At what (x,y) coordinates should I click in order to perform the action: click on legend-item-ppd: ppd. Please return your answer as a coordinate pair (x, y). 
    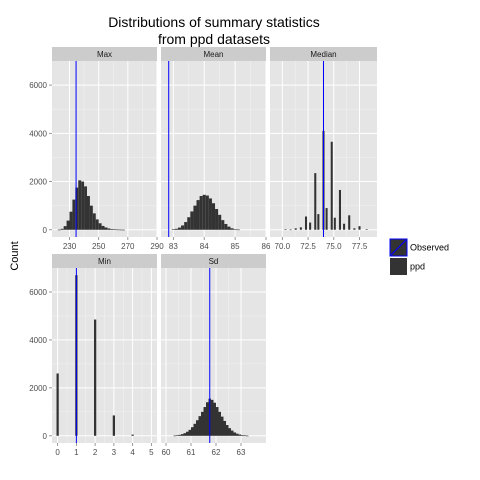
    Looking at the image, I should click on (407, 266).